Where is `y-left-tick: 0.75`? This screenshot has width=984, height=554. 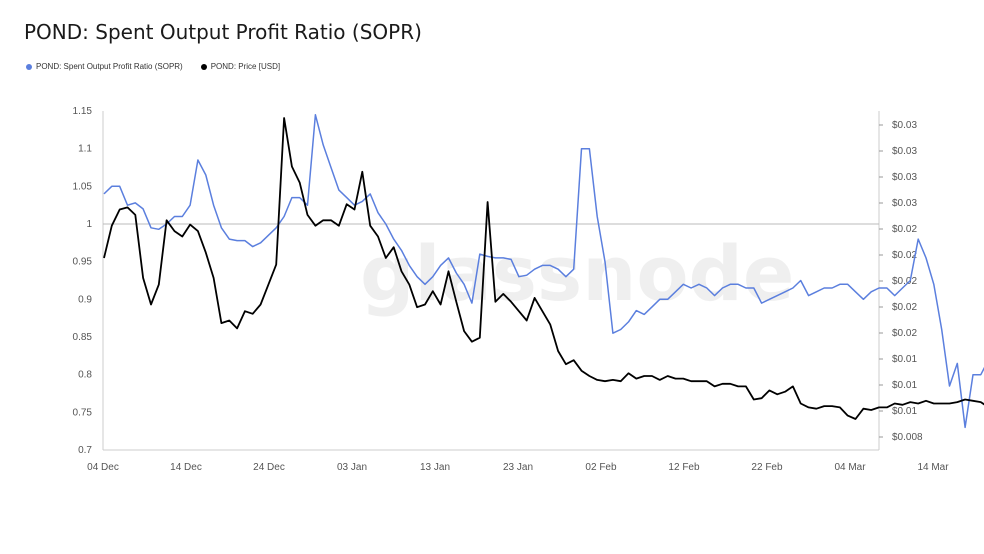 y-left-tick: 0.75 is located at coordinates (83, 412).